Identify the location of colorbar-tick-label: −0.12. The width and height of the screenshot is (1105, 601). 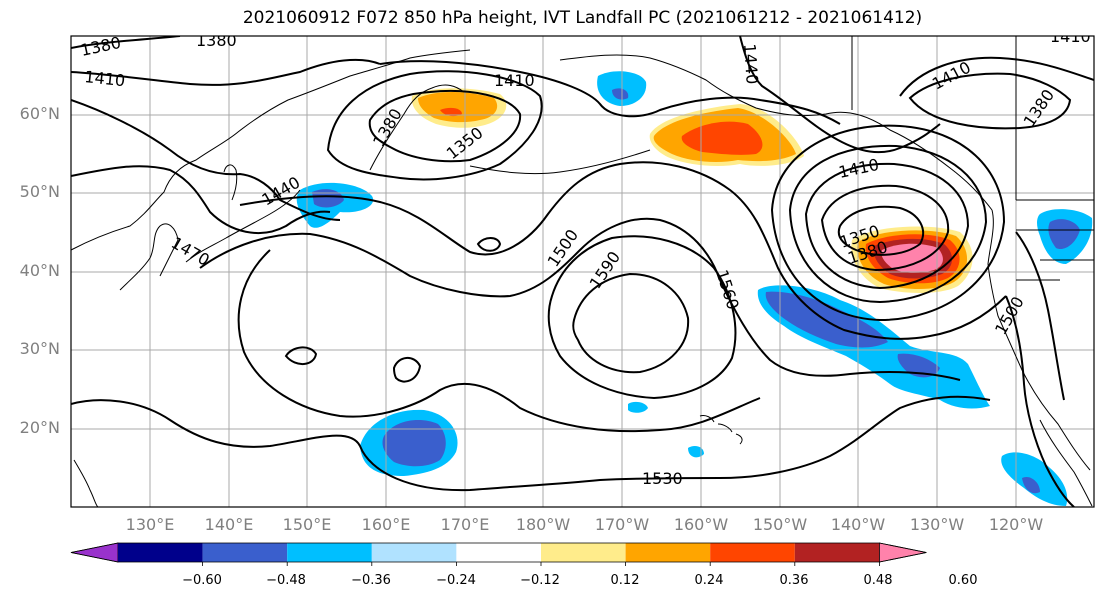
(540, 580).